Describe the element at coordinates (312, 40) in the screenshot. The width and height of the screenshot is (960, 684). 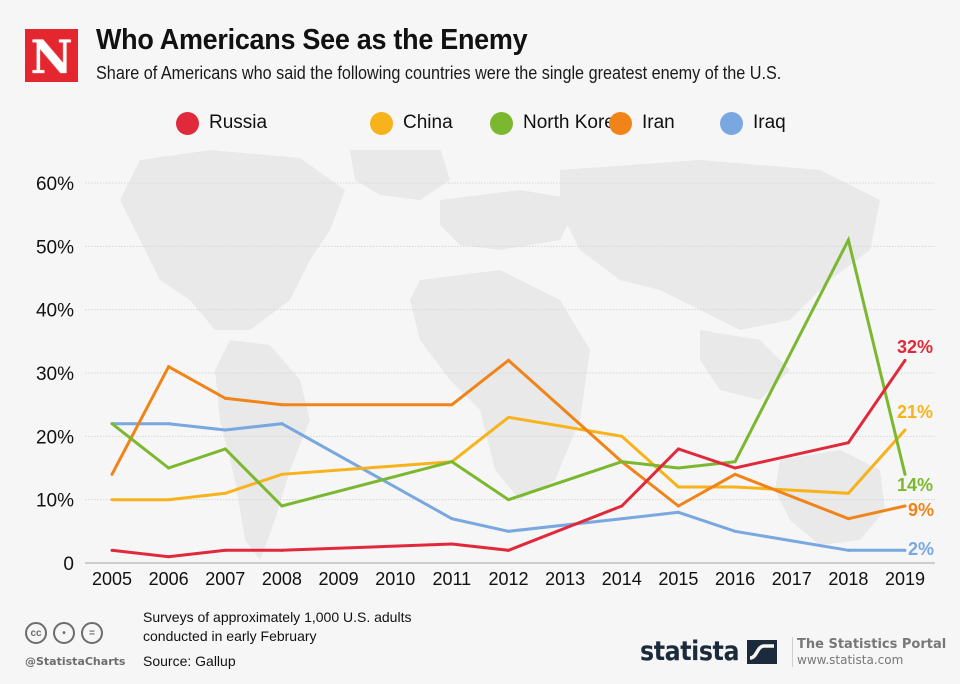
I see `chart-title: Who Americans See as the Enemy` at that location.